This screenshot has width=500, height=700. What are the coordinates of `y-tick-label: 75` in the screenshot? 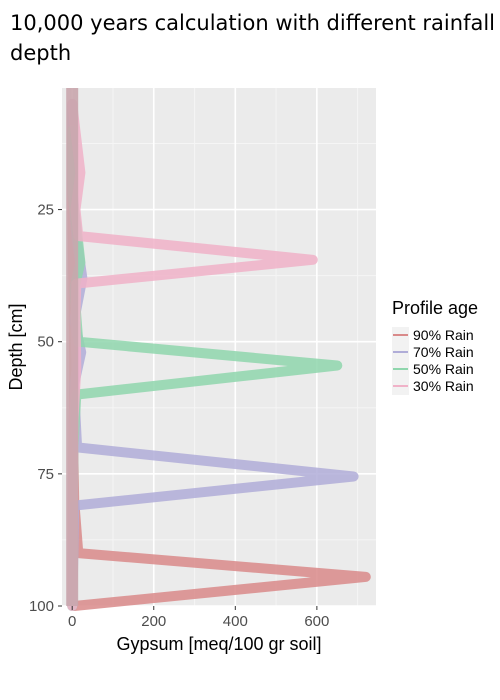 It's located at (45, 474).